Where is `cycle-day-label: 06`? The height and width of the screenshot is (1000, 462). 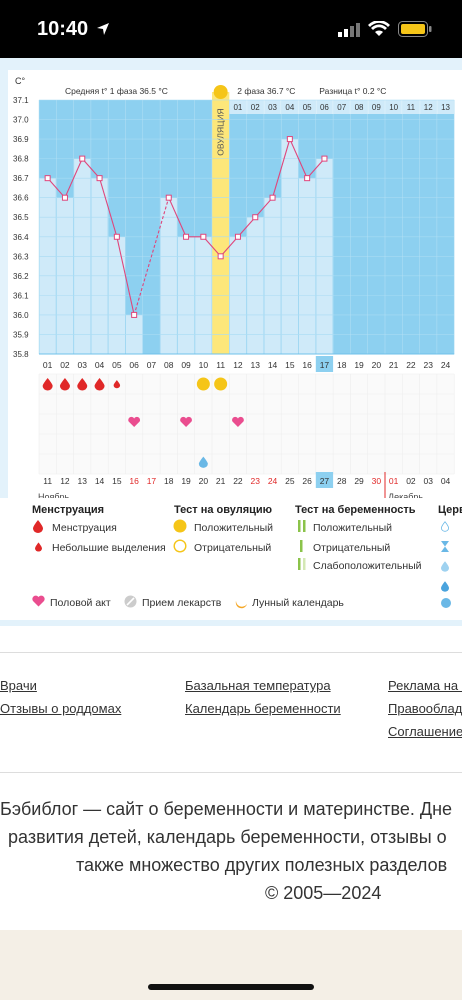
cycle-day-label: 06 is located at coordinates (134, 365).